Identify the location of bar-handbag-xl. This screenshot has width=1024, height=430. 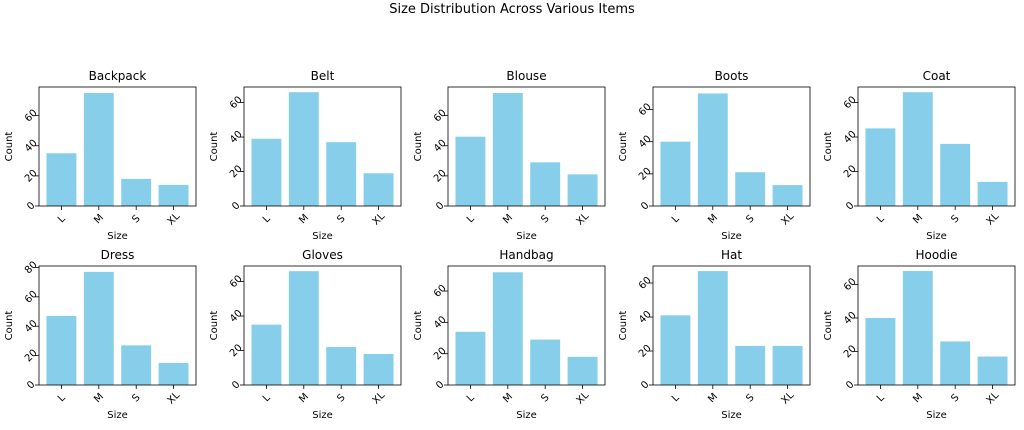
(582, 370).